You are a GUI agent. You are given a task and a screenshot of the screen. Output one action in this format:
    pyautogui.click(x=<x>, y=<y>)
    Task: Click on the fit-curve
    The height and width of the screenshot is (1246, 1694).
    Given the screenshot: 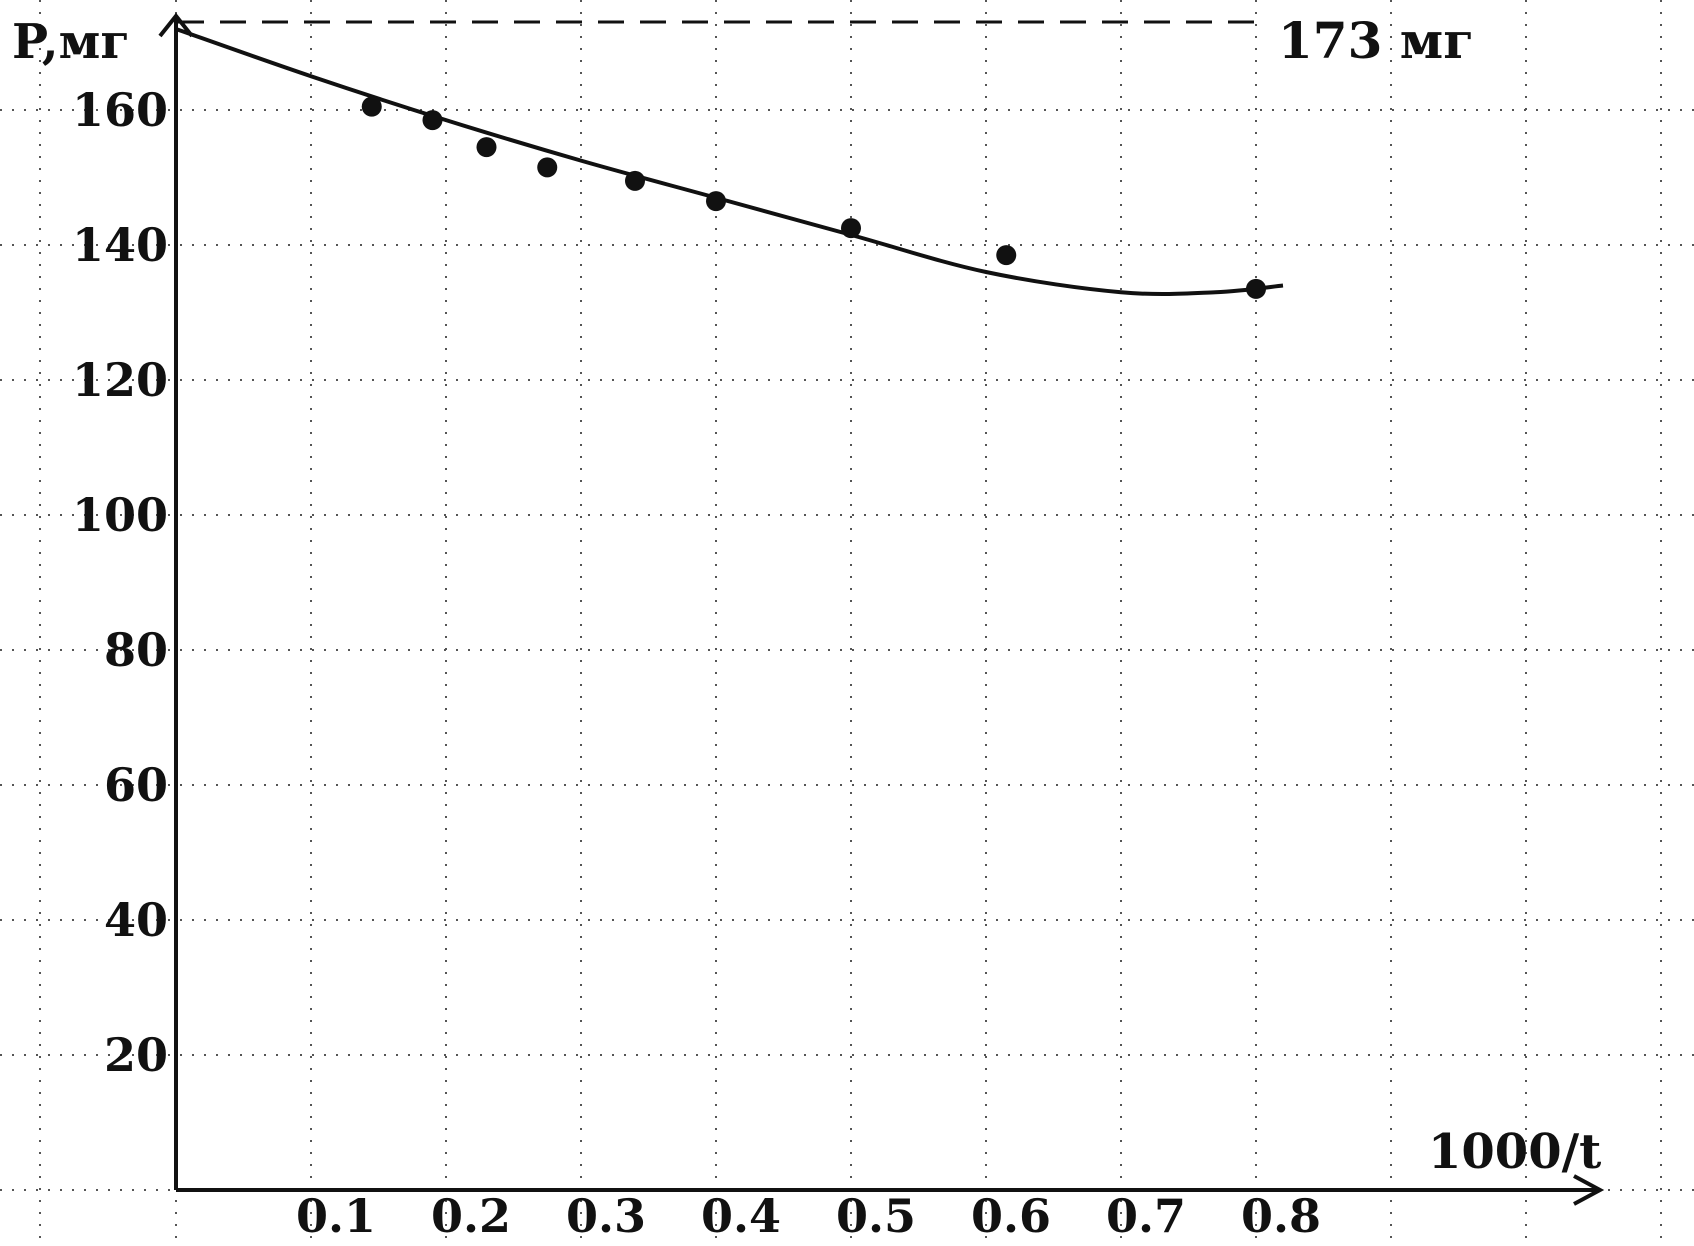 What is the action you would take?
    pyautogui.click(x=729, y=162)
    